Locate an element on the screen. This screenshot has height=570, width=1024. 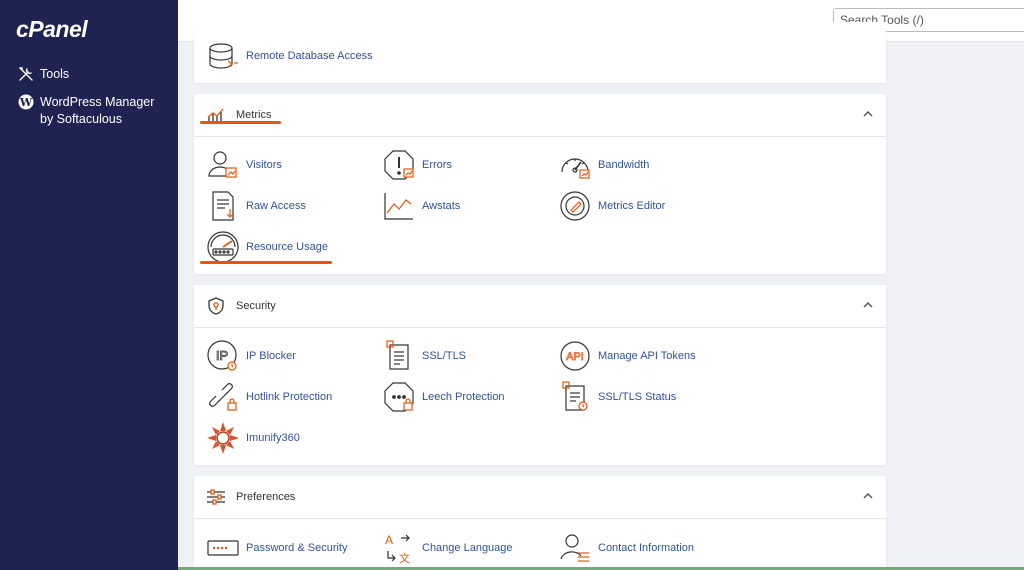
sidebar-item-label: Tools is located at coordinates (55, 74).